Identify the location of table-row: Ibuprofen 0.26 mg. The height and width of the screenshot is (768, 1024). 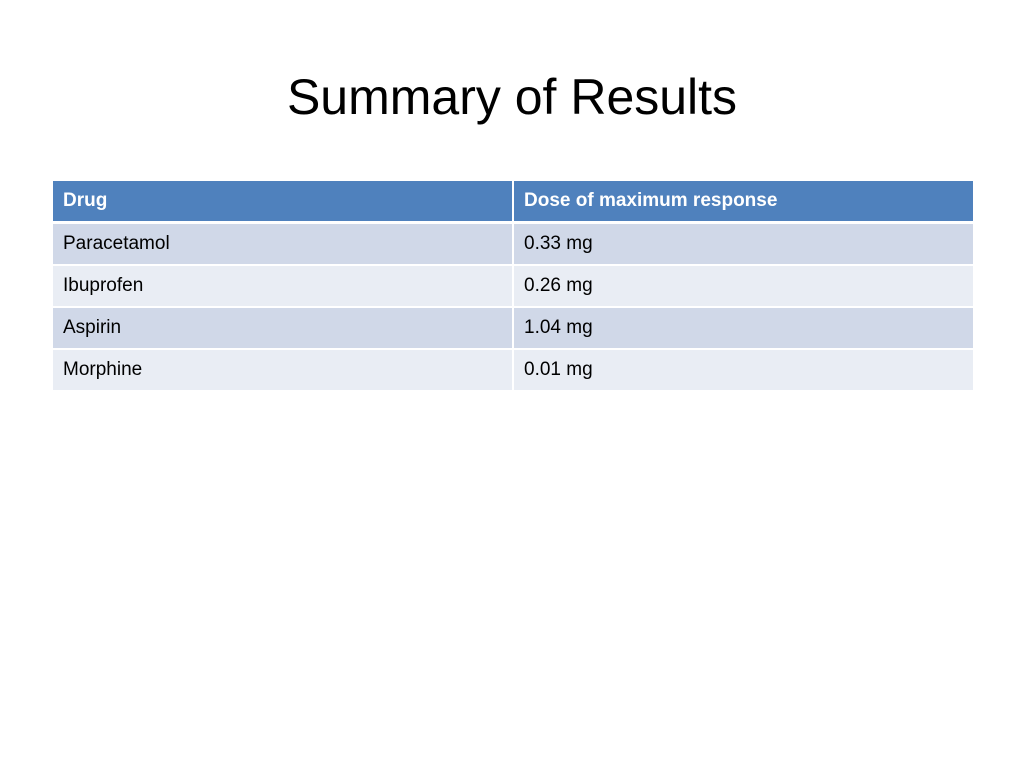
(513, 286).